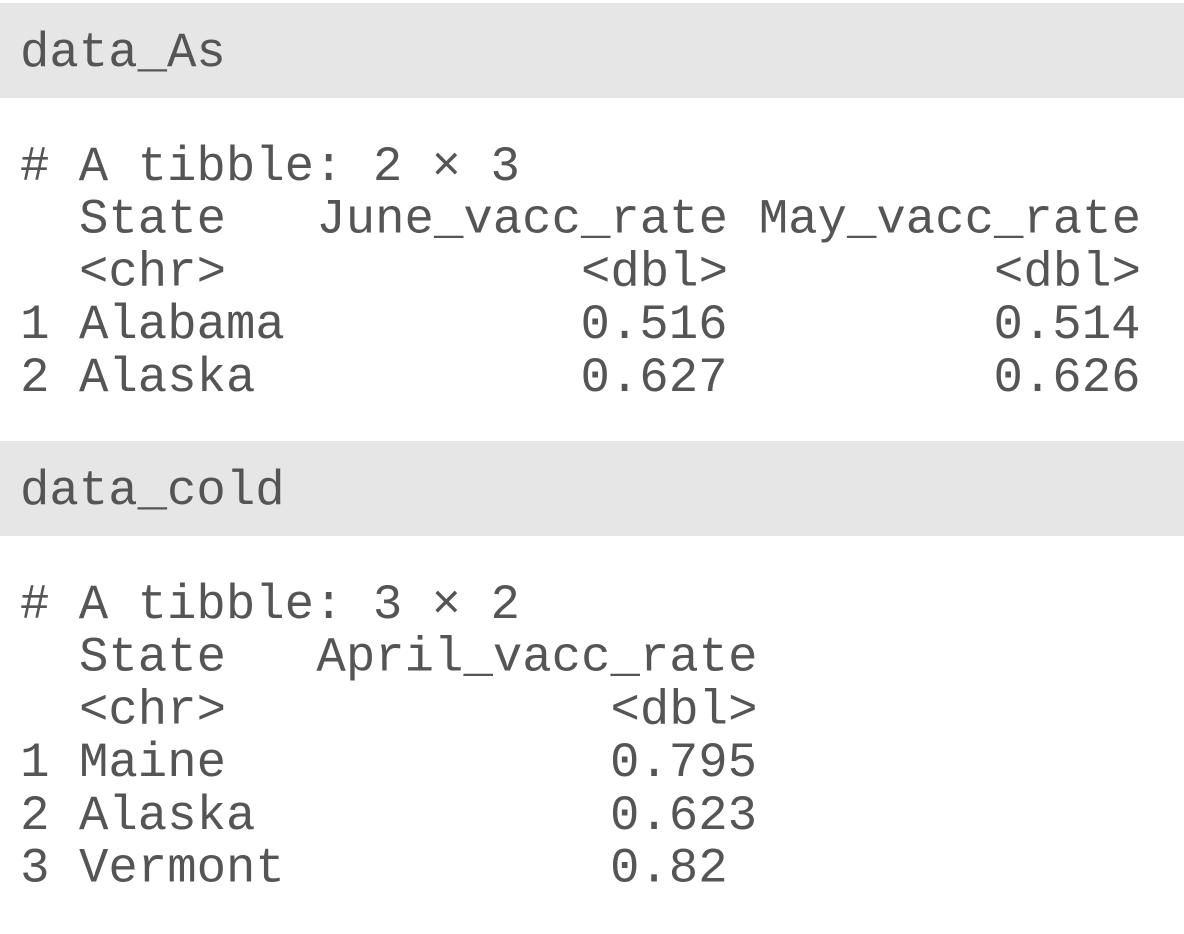 This screenshot has height=934, width=1184. What do you see at coordinates (123, 53) in the screenshot?
I see `block-name: data_As` at bounding box center [123, 53].